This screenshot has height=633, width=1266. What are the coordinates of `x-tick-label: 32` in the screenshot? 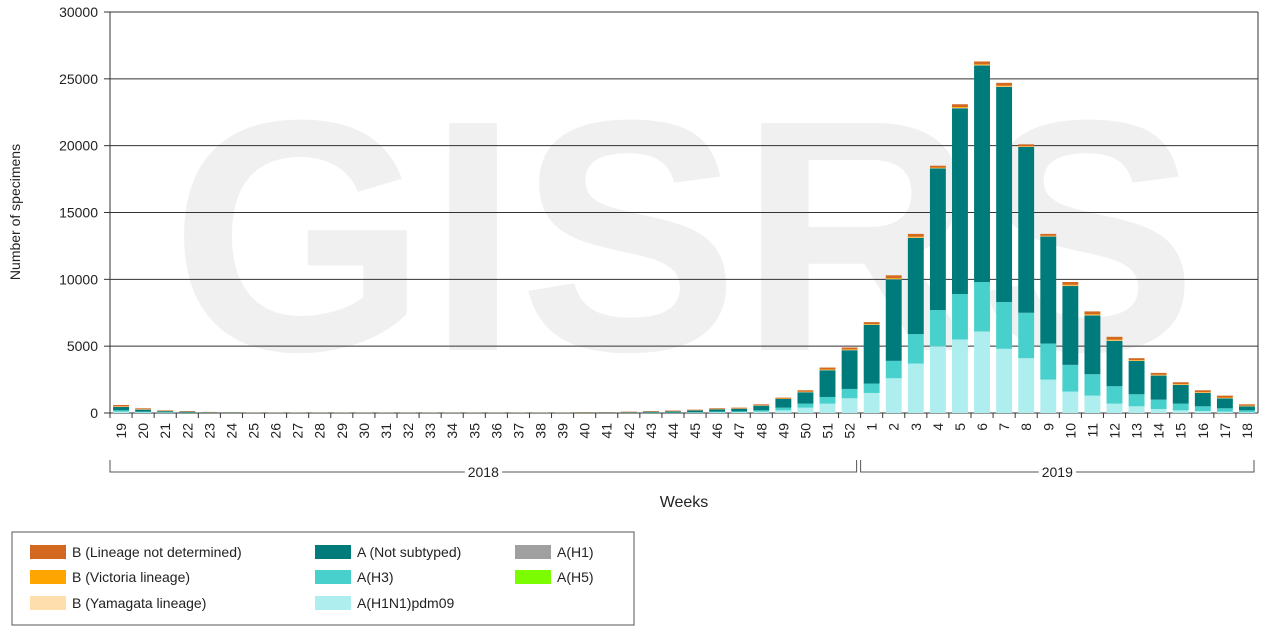 It's located at (408, 431).